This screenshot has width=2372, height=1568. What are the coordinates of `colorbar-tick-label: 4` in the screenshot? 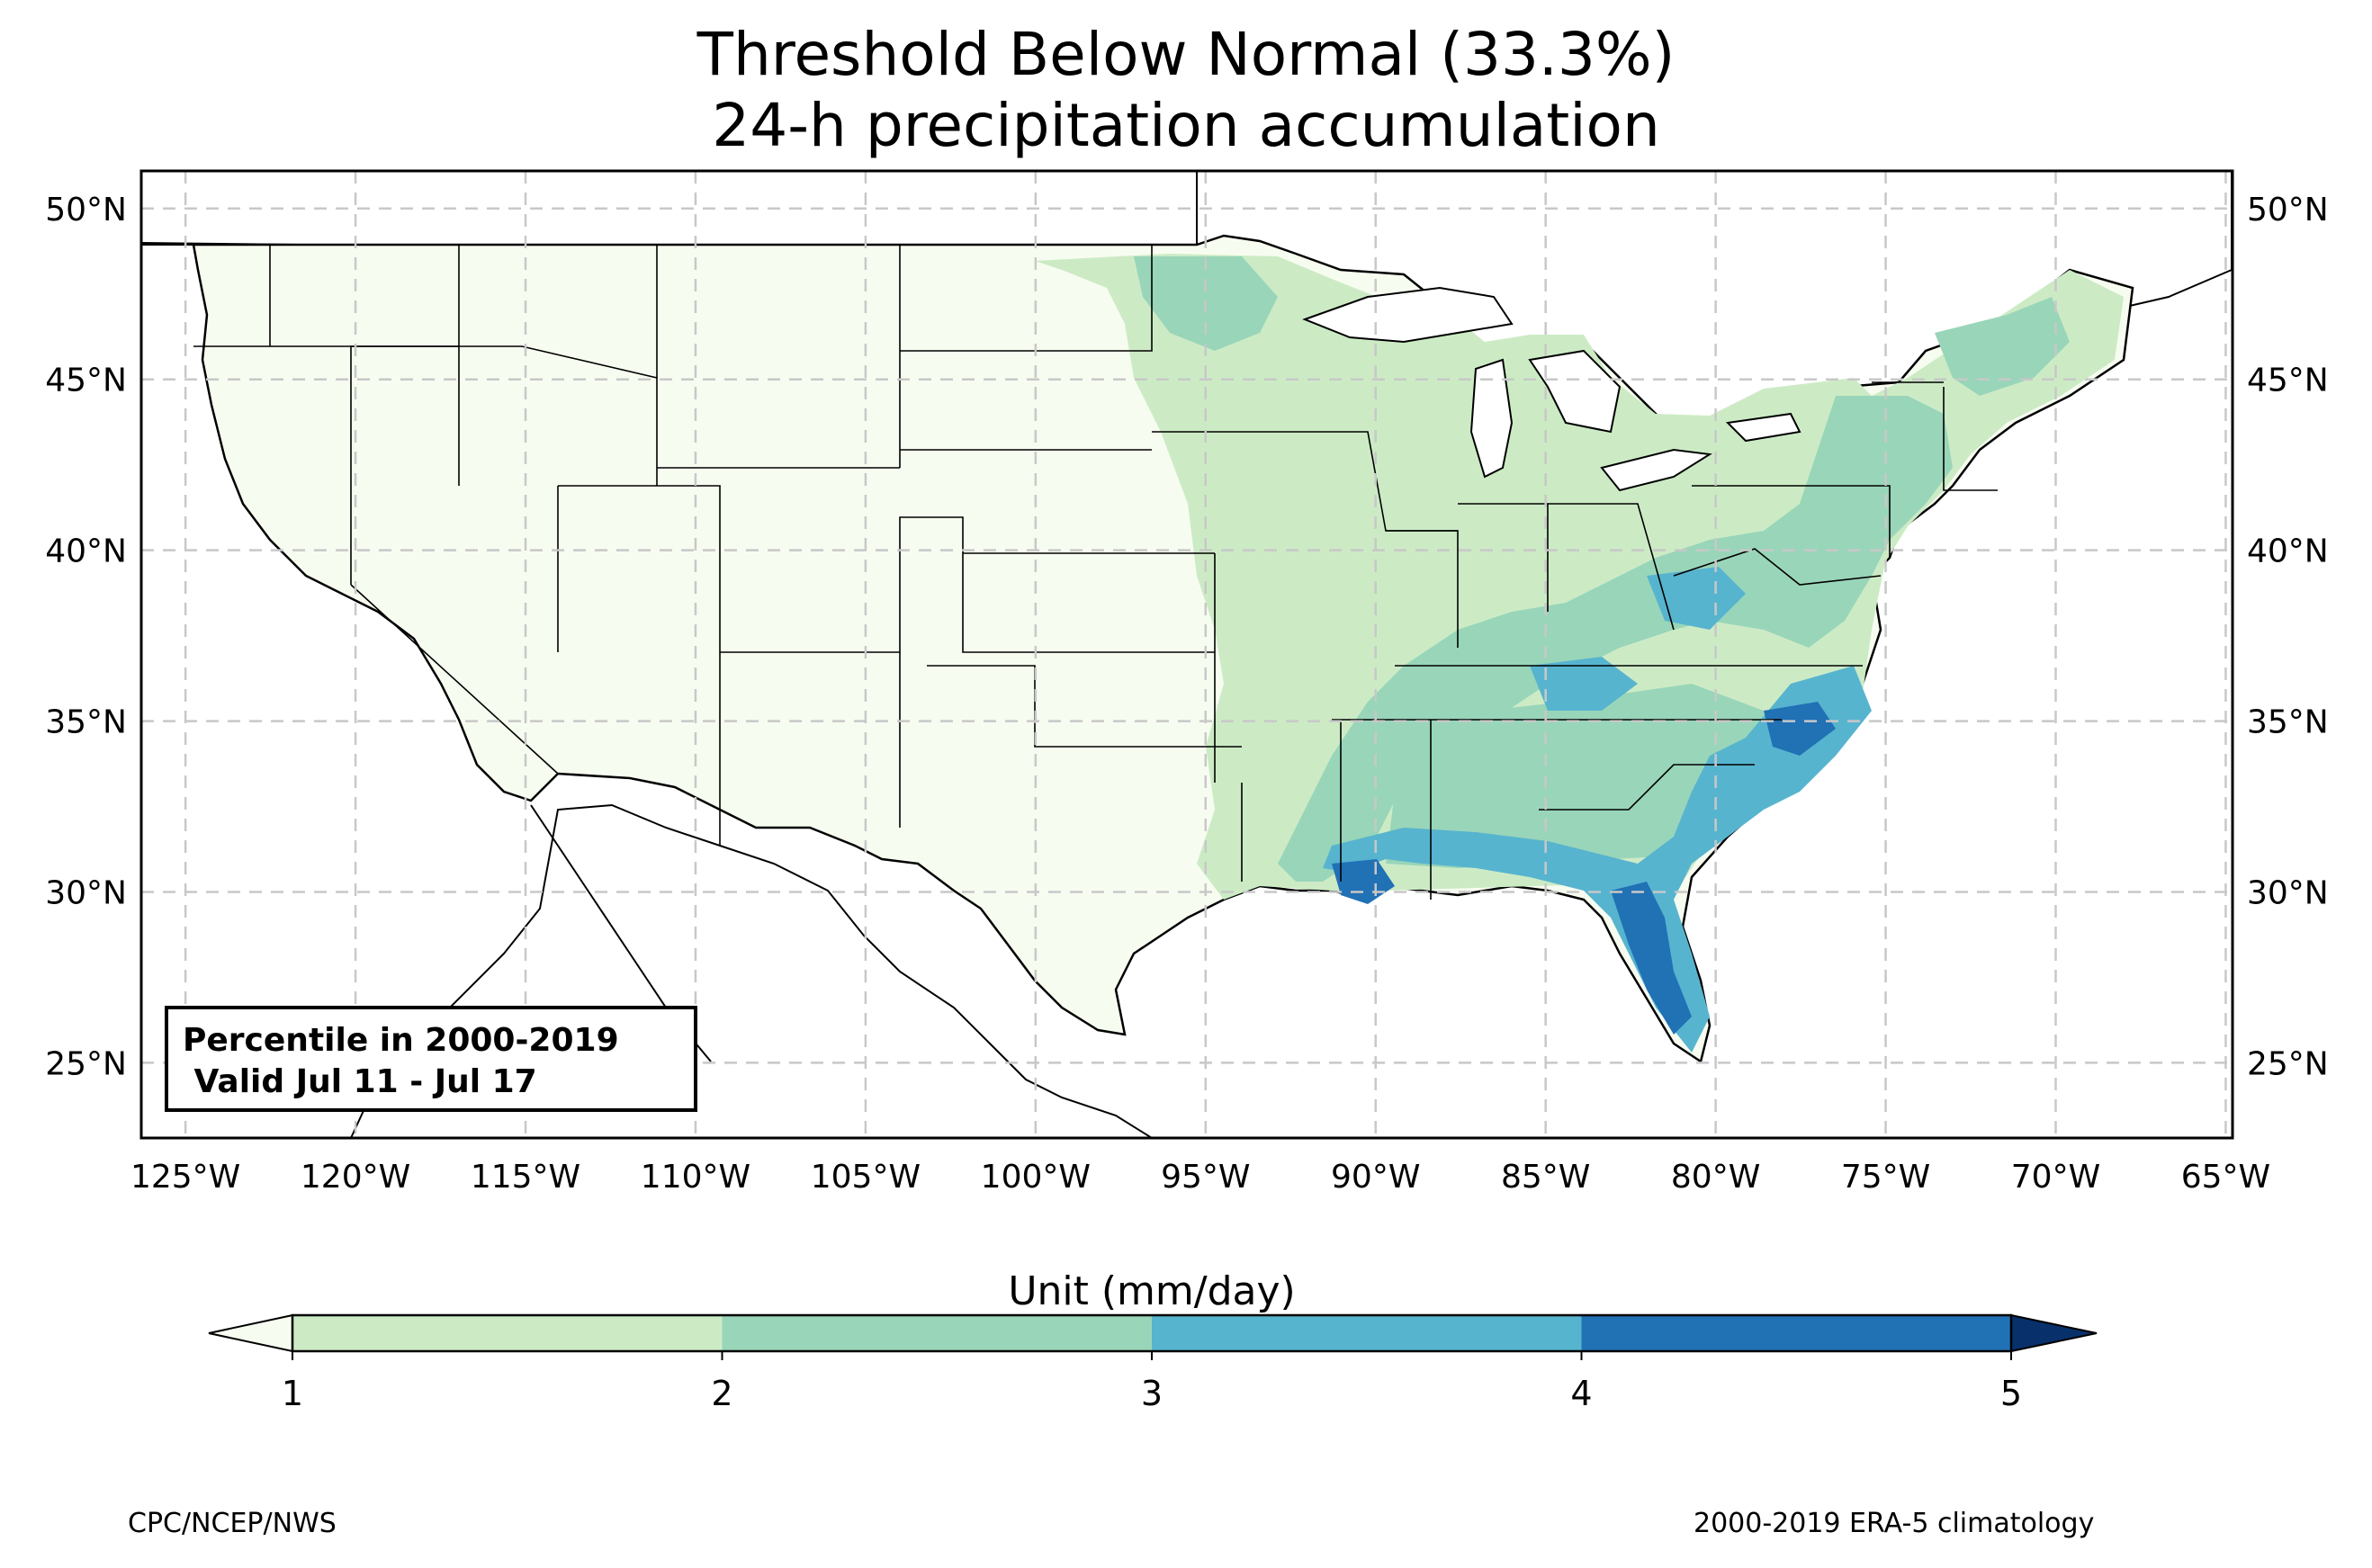 It's located at (1581, 1393).